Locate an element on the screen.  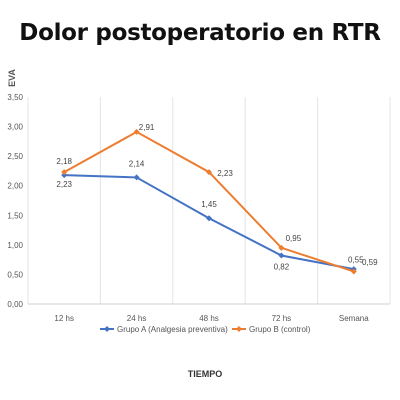
data-label: 2,14 is located at coordinates (137, 163).